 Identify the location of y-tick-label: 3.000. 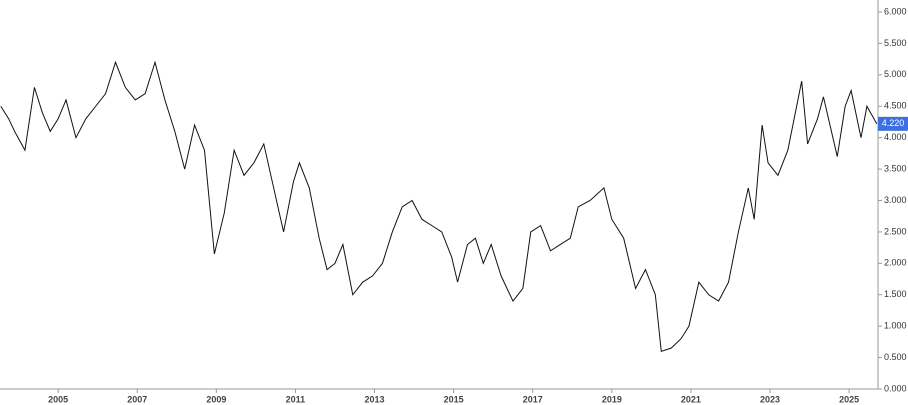
(895, 200).